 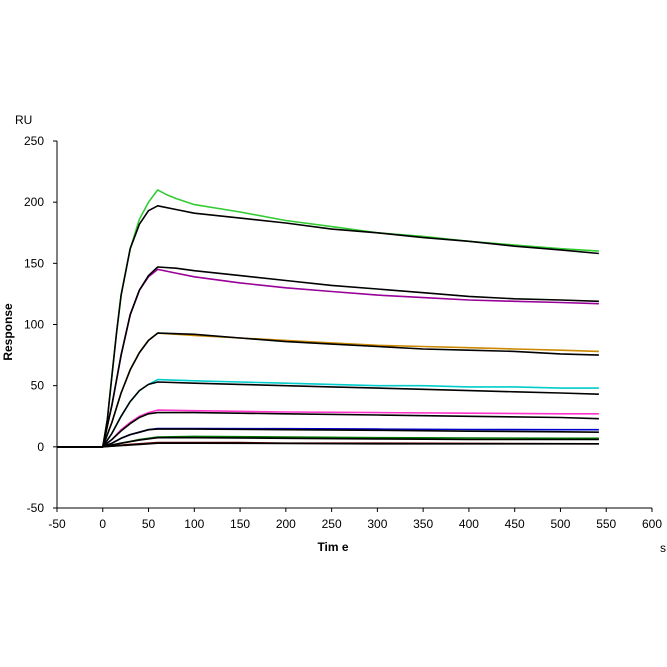 What do you see at coordinates (34, 325) in the screenshot?
I see `y-tick-label: 100` at bounding box center [34, 325].